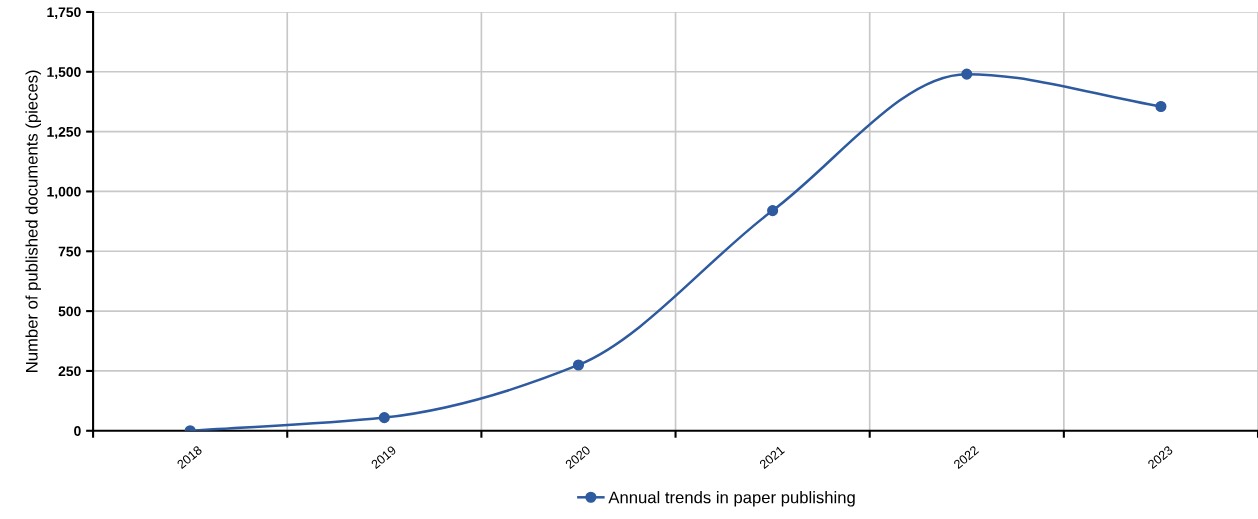 Image resolution: width=1258 pixels, height=519 pixels. What do you see at coordinates (69, 251) in the screenshot?
I see `y-tick-label: 750` at bounding box center [69, 251].